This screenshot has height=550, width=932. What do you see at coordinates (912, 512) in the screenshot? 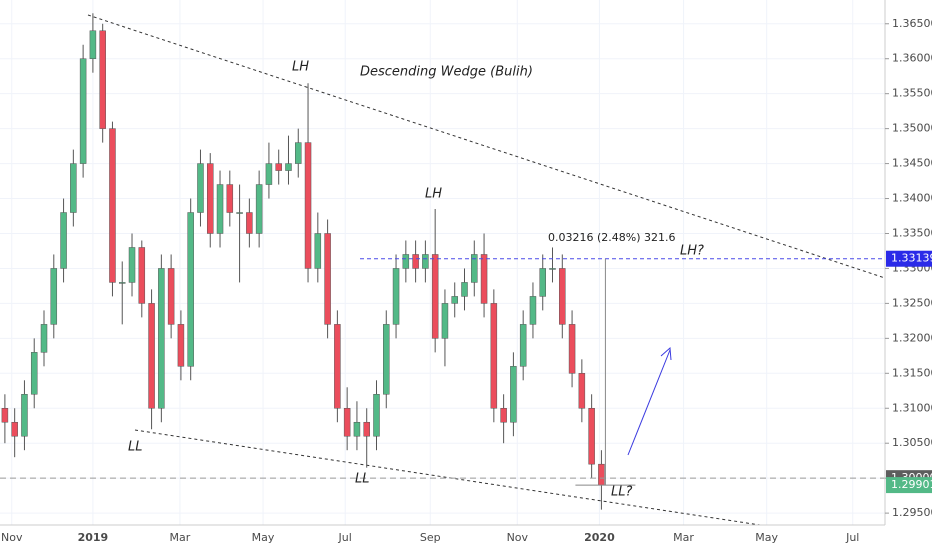
I see `y-tick-label: 1.29500` at bounding box center [912, 512].